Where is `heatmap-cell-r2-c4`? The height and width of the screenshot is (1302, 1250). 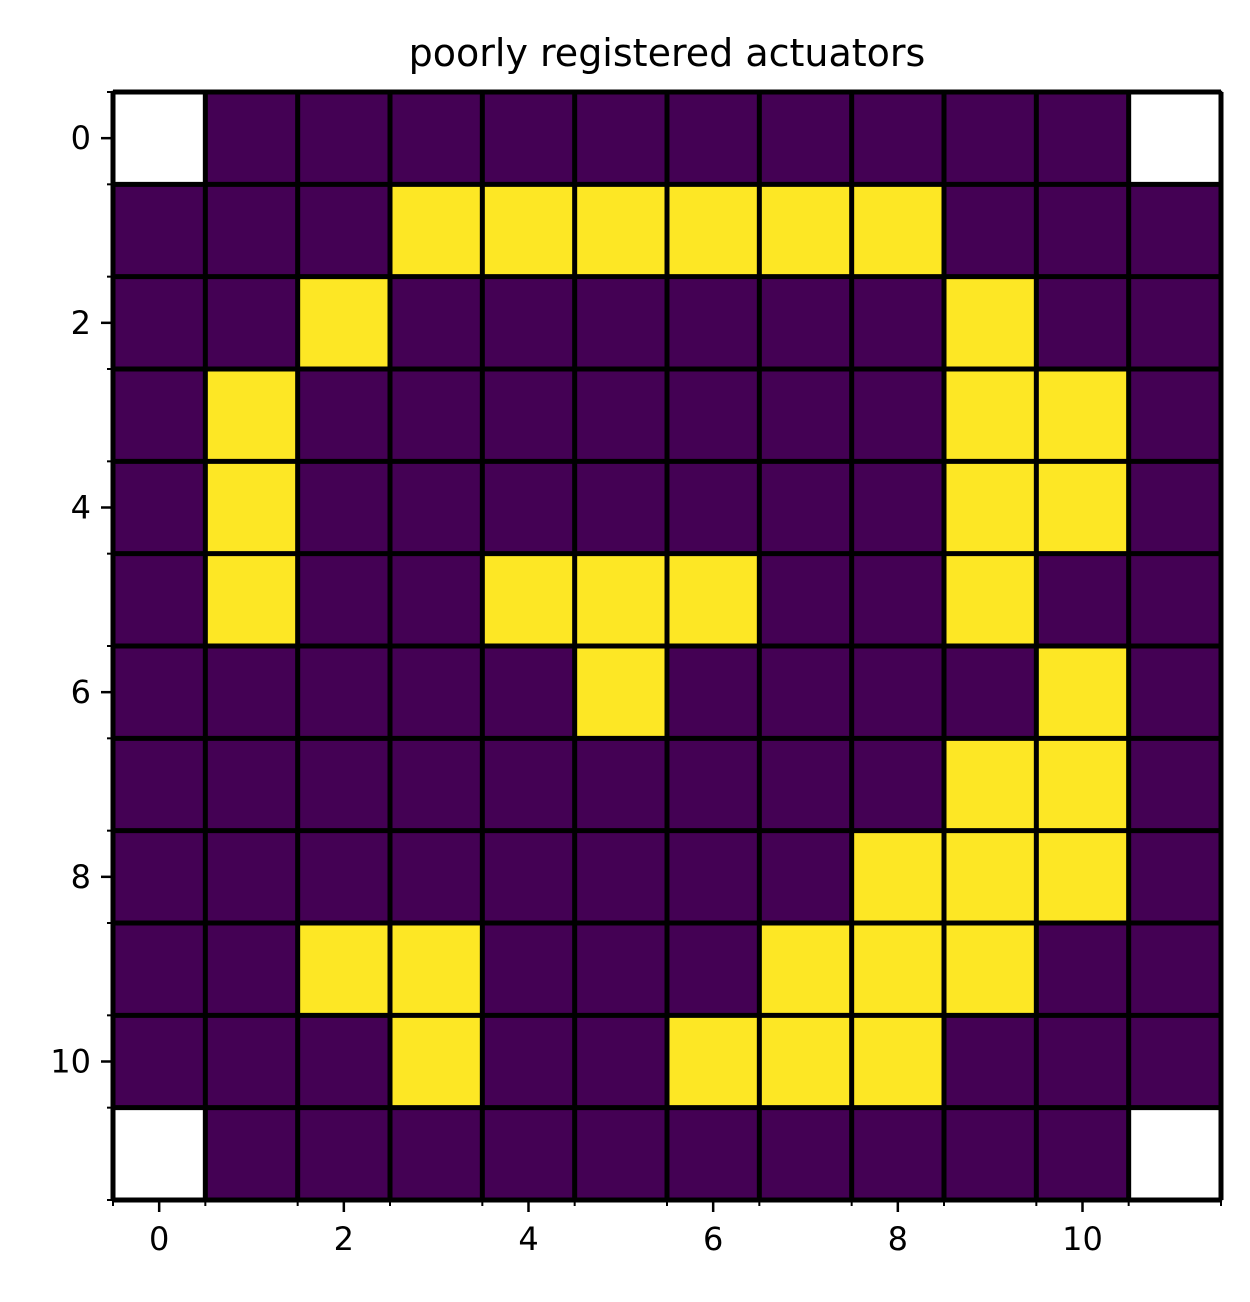
heatmap-cell-r2-c4 is located at coordinates (528, 322).